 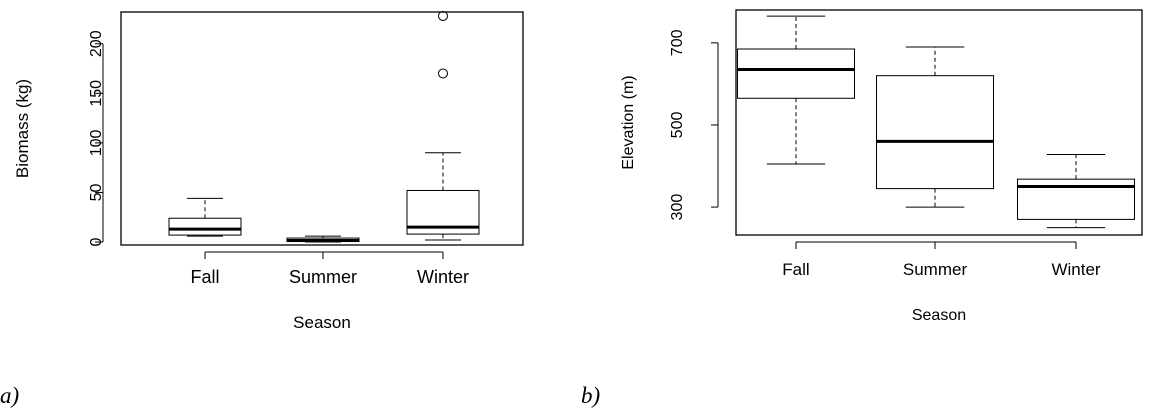 What do you see at coordinates (96, 192) in the screenshot?
I see `y-tick-label: 50` at bounding box center [96, 192].